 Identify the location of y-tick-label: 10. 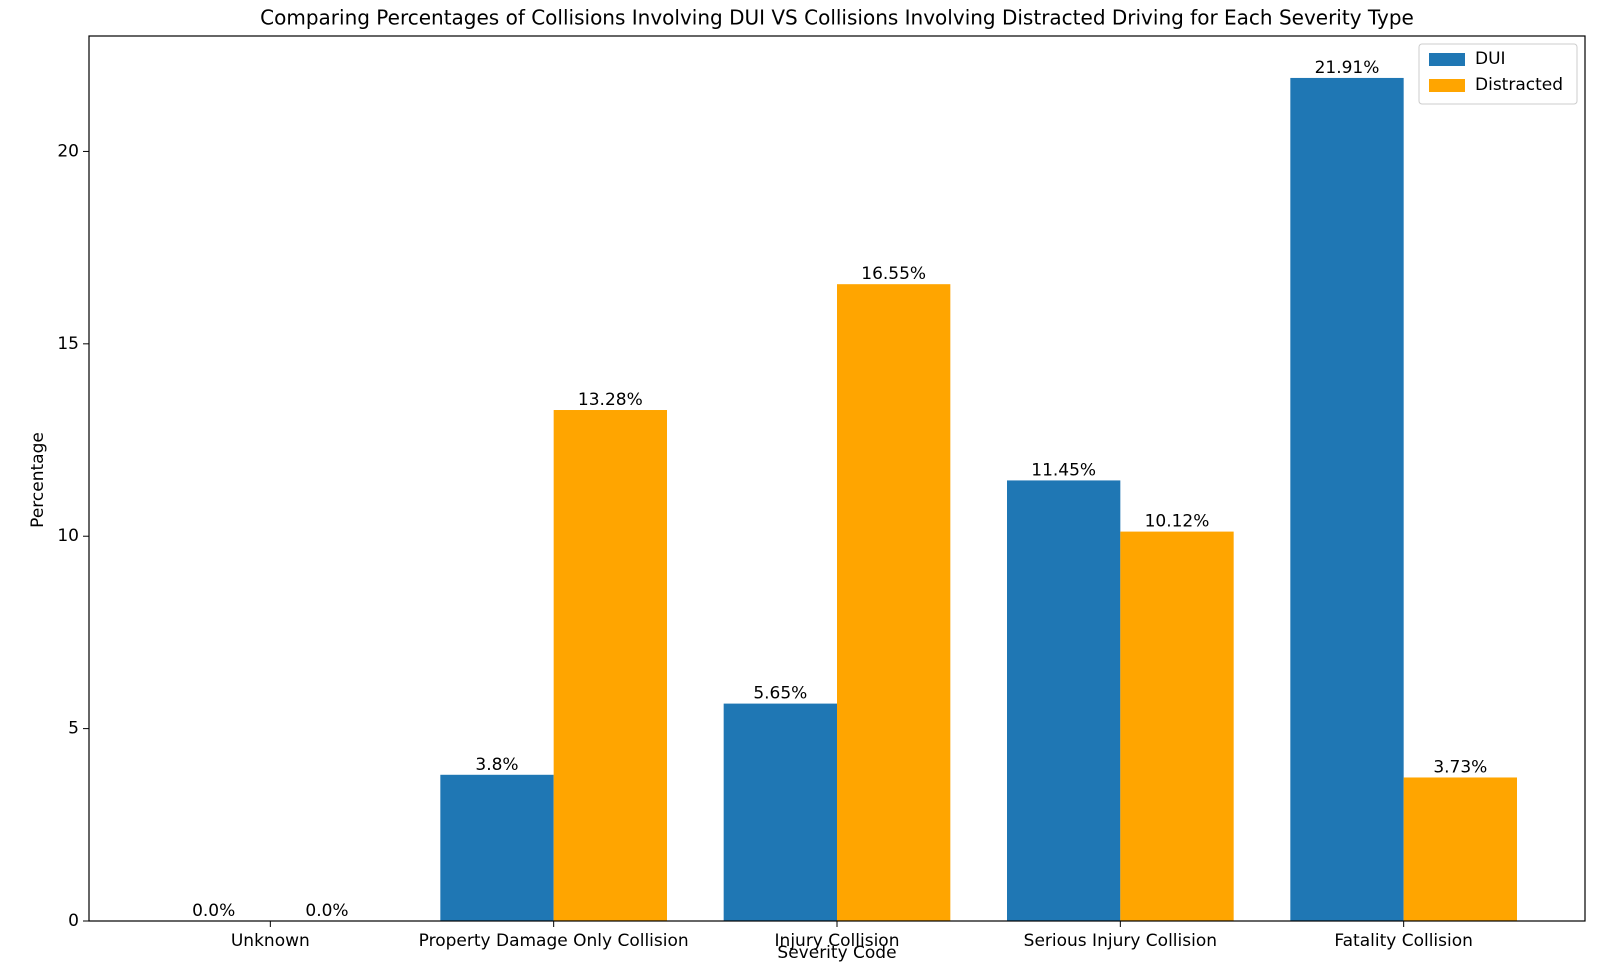
(68, 536).